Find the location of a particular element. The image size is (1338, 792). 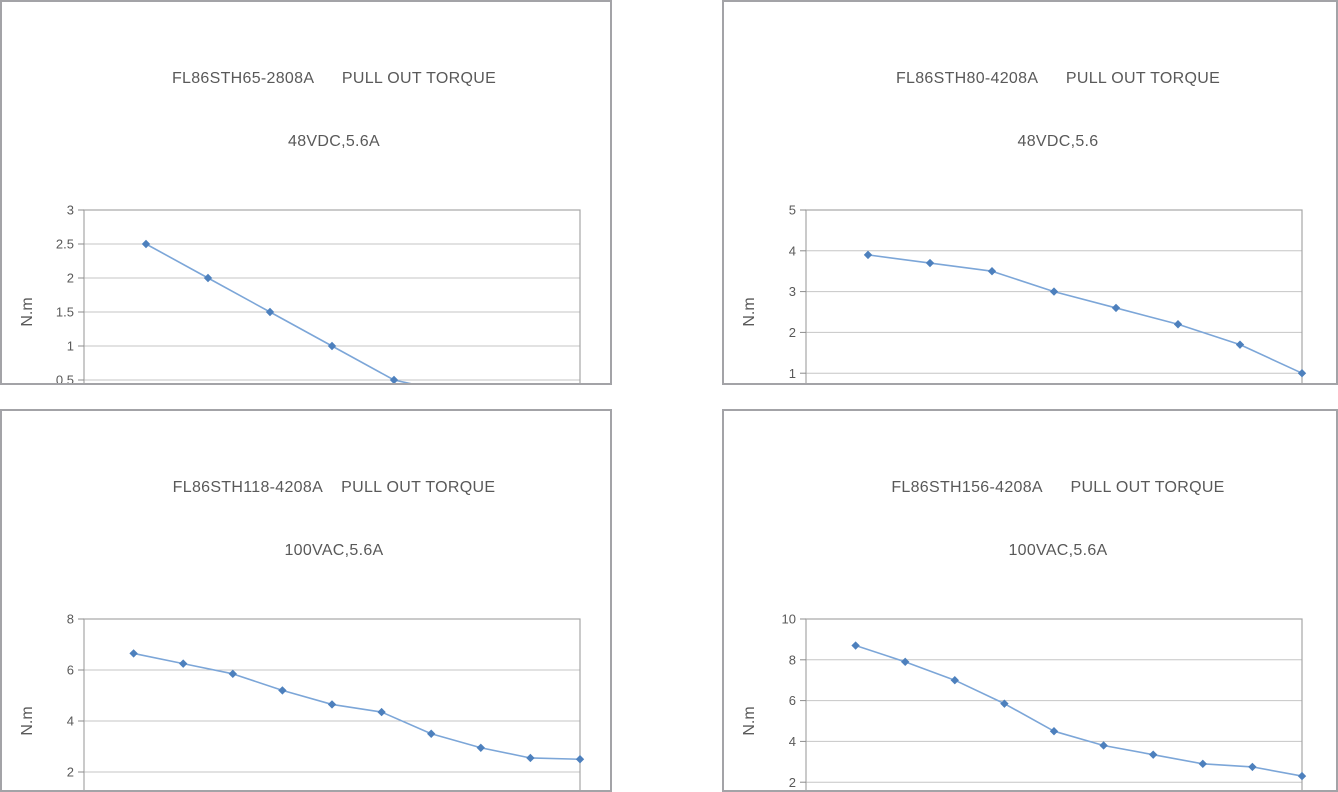

chart-canvas-fl86sth80: 0123450100200300400500600700800N.mRPM is located at coordinates (1030, 292).